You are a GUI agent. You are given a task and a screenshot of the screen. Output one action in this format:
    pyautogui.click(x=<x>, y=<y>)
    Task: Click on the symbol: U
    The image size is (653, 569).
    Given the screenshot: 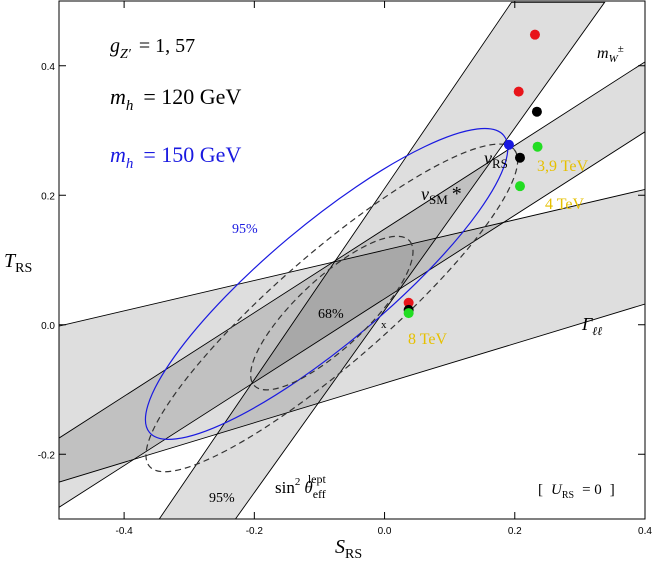 What is the action you would take?
    pyautogui.click(x=557, y=490)
    